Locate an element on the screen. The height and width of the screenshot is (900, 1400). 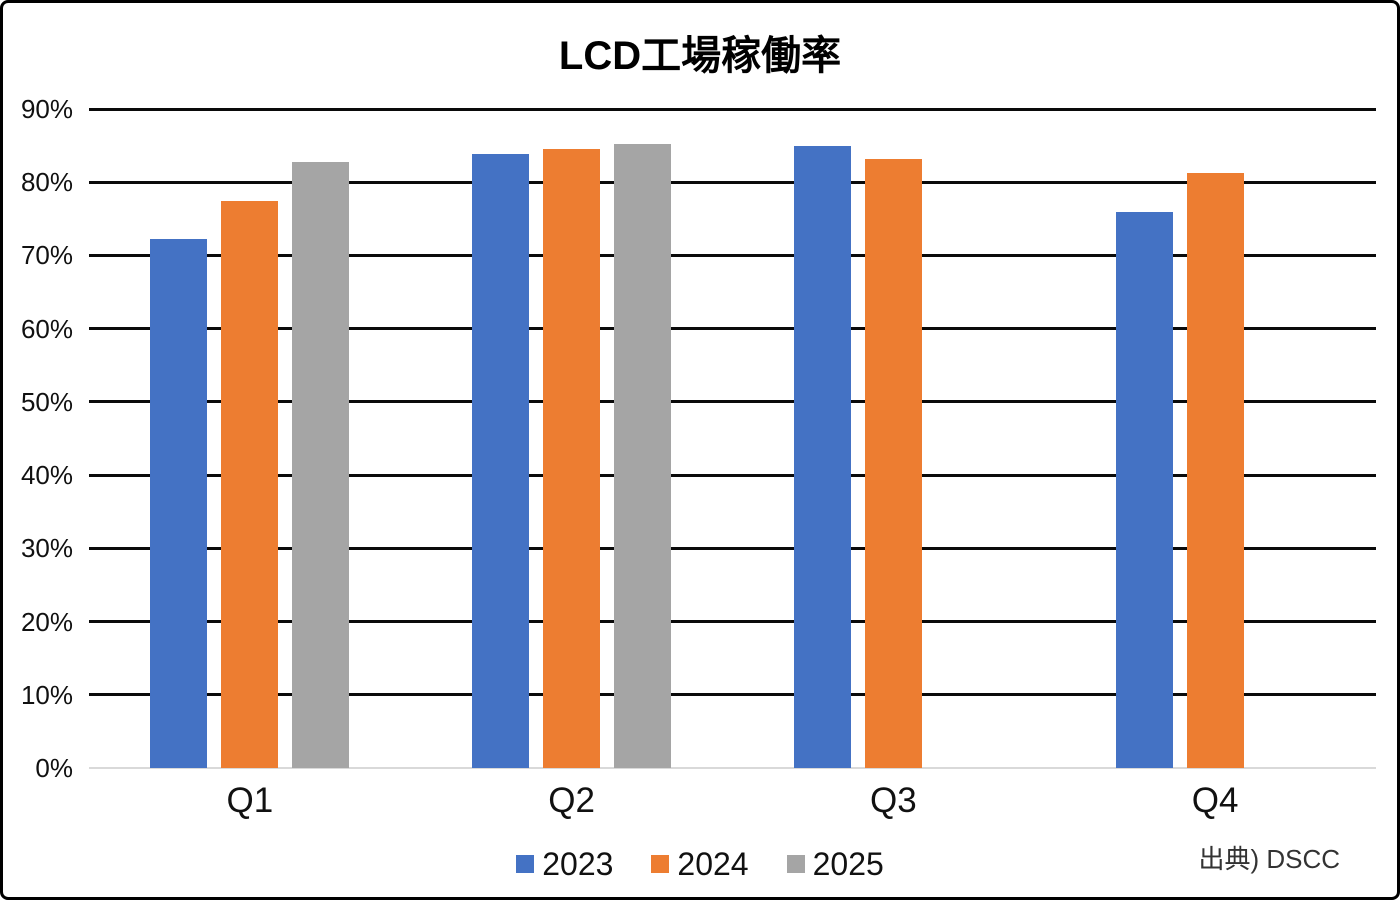
x-axis-label-q3: Q3 is located at coordinates (893, 800).